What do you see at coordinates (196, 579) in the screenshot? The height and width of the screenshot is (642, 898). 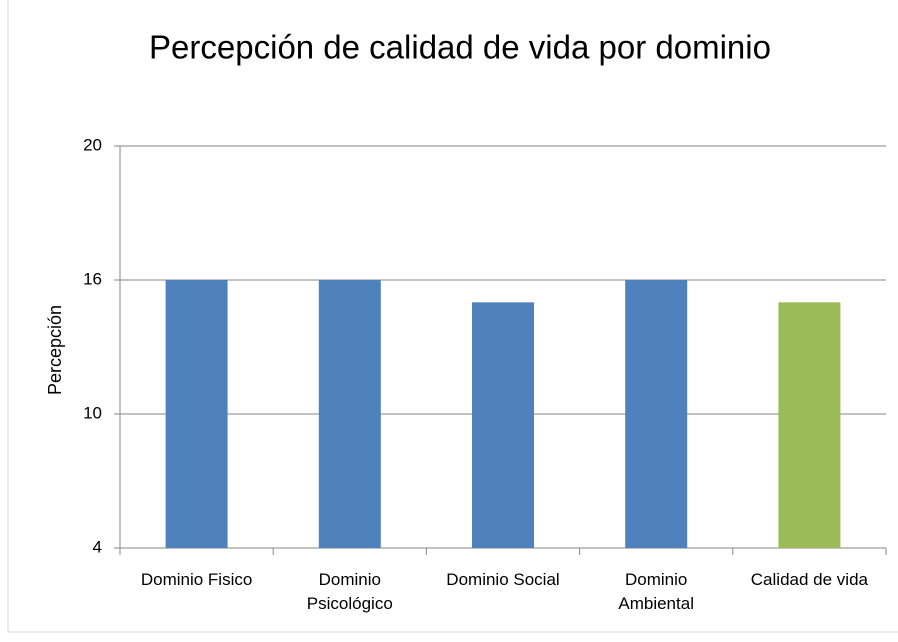 I see `x-tick-label: Dominio Fisico` at bounding box center [196, 579].